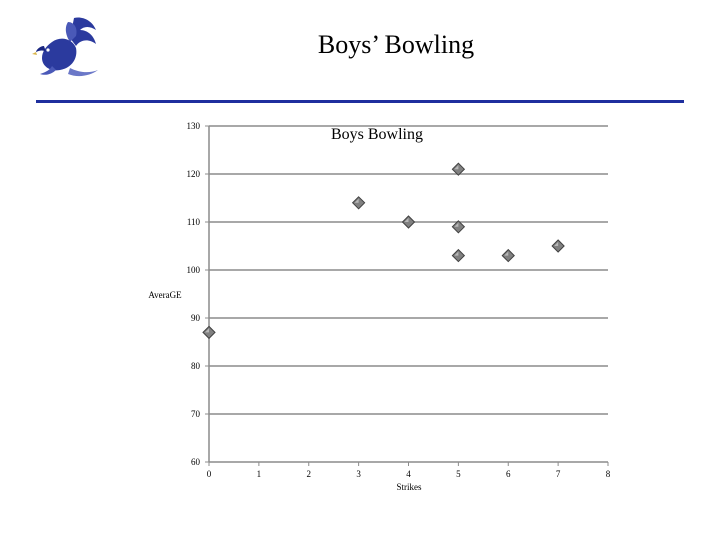 The width and height of the screenshot is (720, 540). Describe the element at coordinates (194, 294) in the screenshot. I see `y-tick-labels: 60 70 80 90 100 110 120 130` at that location.